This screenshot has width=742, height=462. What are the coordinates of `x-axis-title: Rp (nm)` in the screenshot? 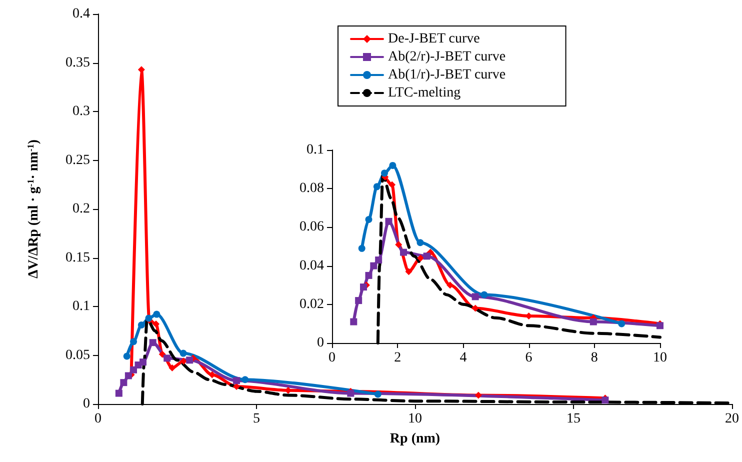 It's located at (415, 439).